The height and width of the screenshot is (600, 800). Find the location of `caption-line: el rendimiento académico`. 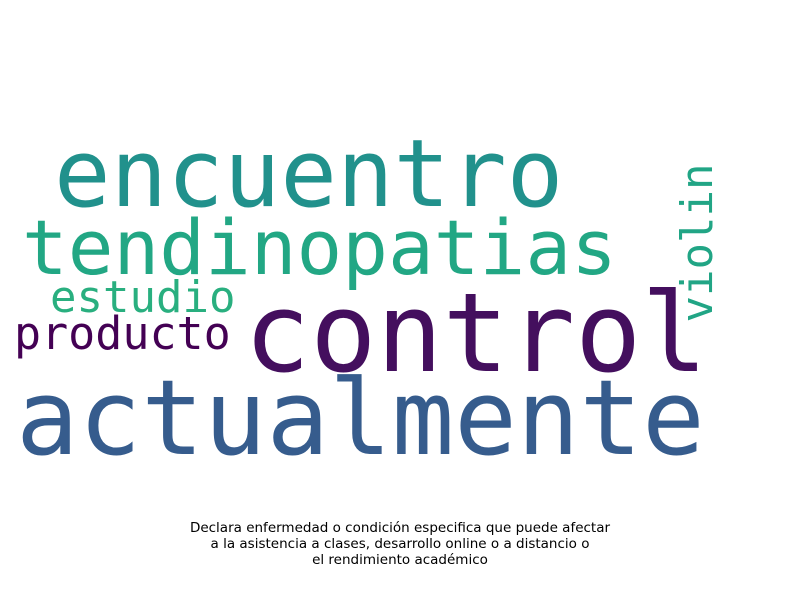

caption-line: el rendimiento académico is located at coordinates (400, 560).